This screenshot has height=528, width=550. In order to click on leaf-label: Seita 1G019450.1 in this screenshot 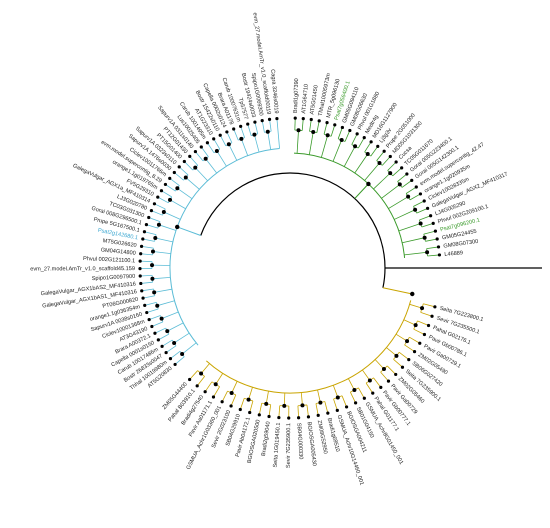, I will do `click(277, 444)`.